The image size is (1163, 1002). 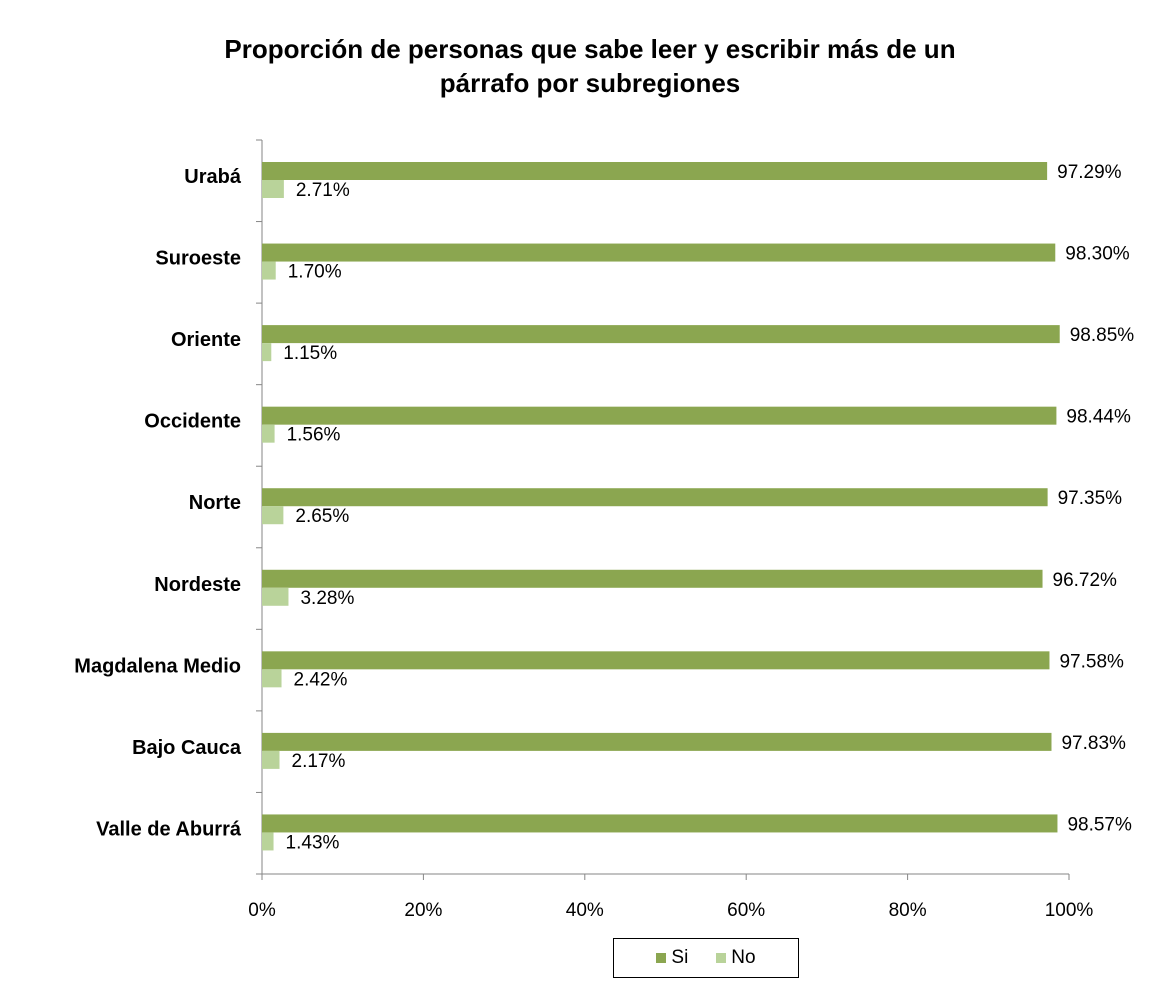 What do you see at coordinates (661, 958) in the screenshot?
I see `legend-swatch-si` at bounding box center [661, 958].